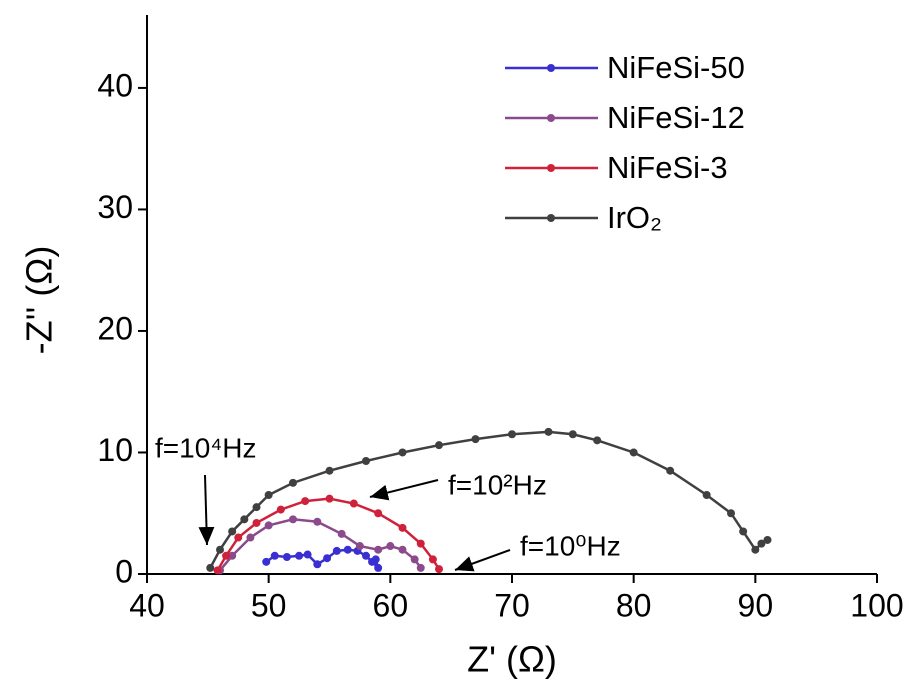 Image resolution: width=916 pixels, height=686 pixels. What do you see at coordinates (124, 571) in the screenshot?
I see `y-tick-label: 0` at bounding box center [124, 571].